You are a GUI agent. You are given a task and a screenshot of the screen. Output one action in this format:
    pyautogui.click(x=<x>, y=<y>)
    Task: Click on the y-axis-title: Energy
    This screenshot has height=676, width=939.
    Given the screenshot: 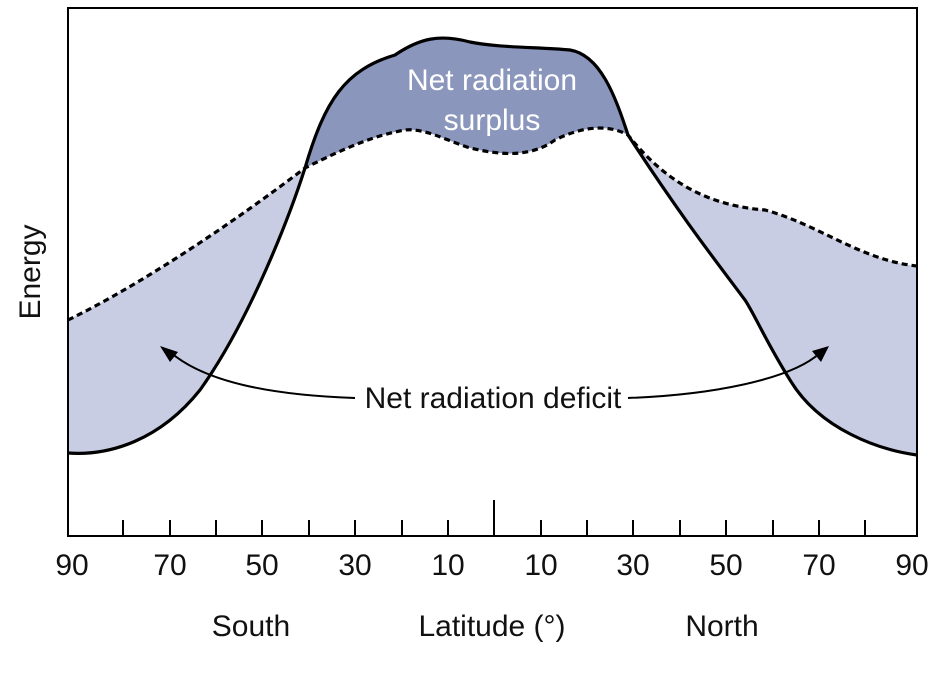 What is the action you would take?
    pyautogui.click(x=30, y=271)
    